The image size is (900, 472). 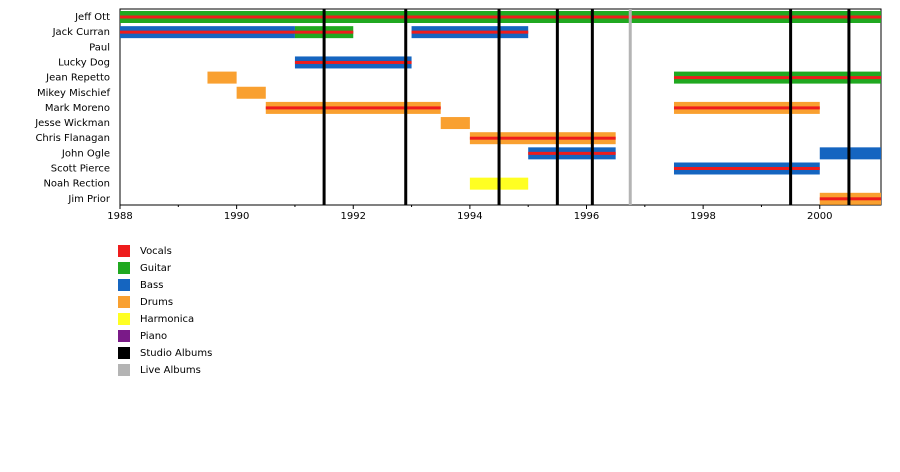 I want to click on member-label: Lucky Dog, so click(x=84, y=62).